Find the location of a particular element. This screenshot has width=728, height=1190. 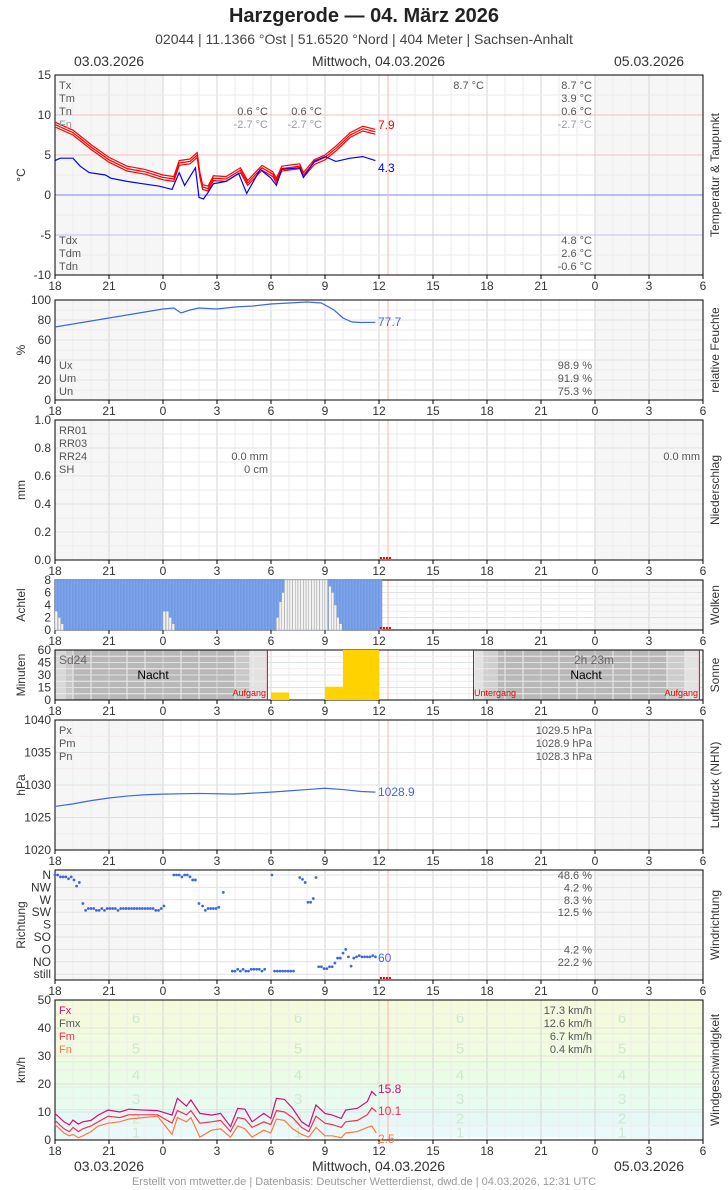

wind-fm-line is located at coordinates (215, 1119).